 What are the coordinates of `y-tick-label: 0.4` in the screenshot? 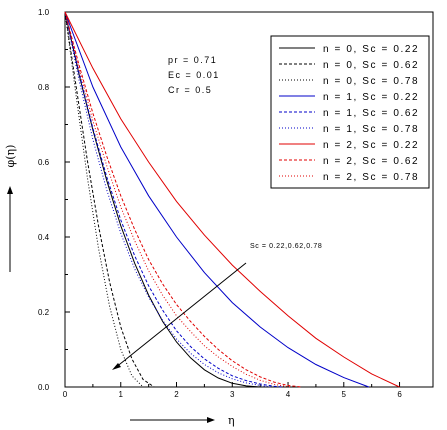 It's located at (44, 237).